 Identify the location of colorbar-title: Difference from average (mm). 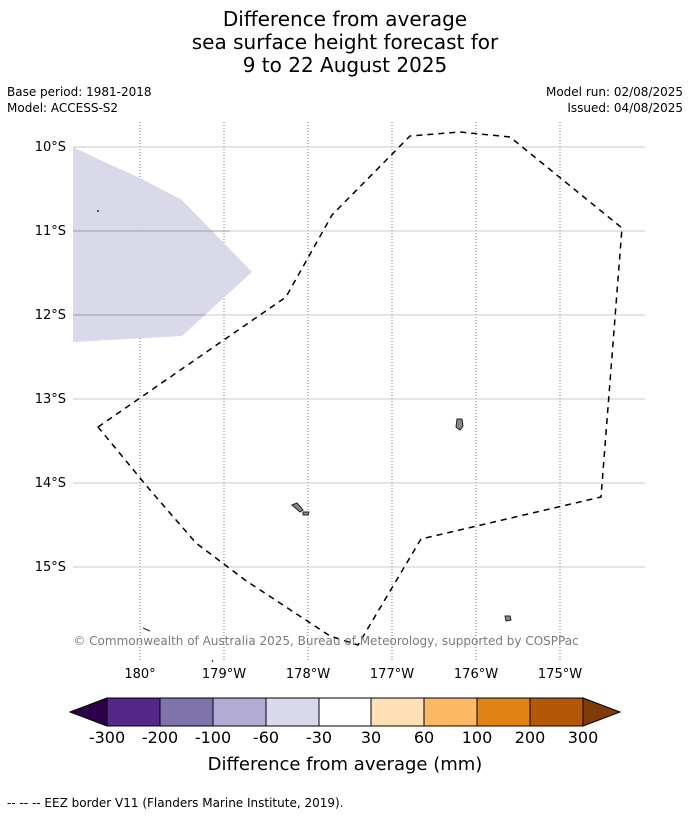
(345, 764).